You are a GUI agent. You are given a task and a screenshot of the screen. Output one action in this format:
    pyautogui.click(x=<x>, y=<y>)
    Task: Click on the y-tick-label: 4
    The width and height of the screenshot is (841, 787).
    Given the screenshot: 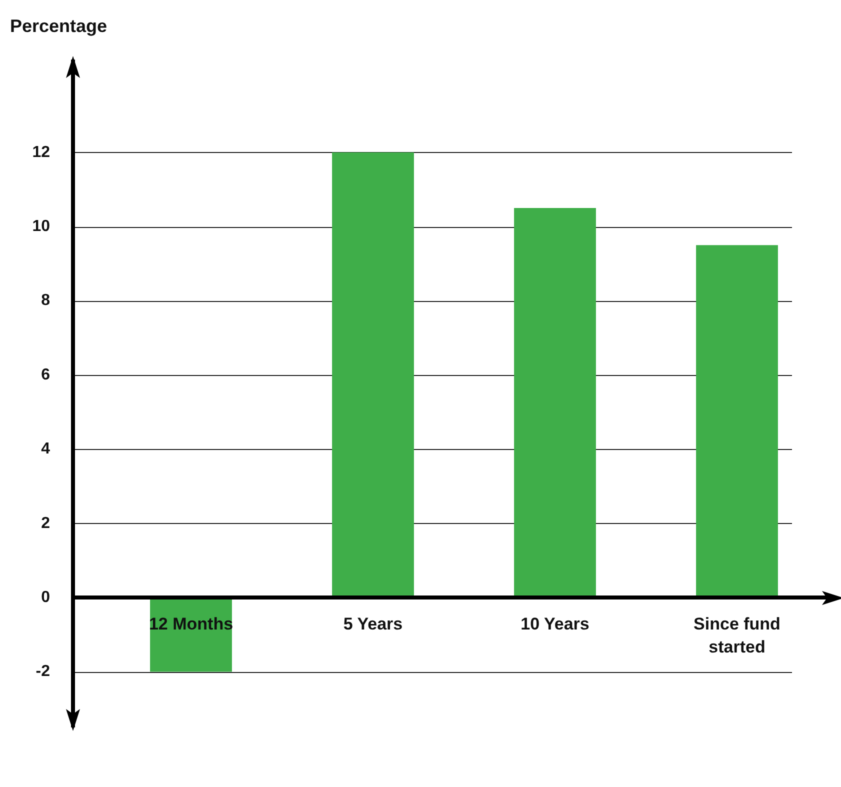 What is the action you would take?
    pyautogui.click(x=45, y=449)
    